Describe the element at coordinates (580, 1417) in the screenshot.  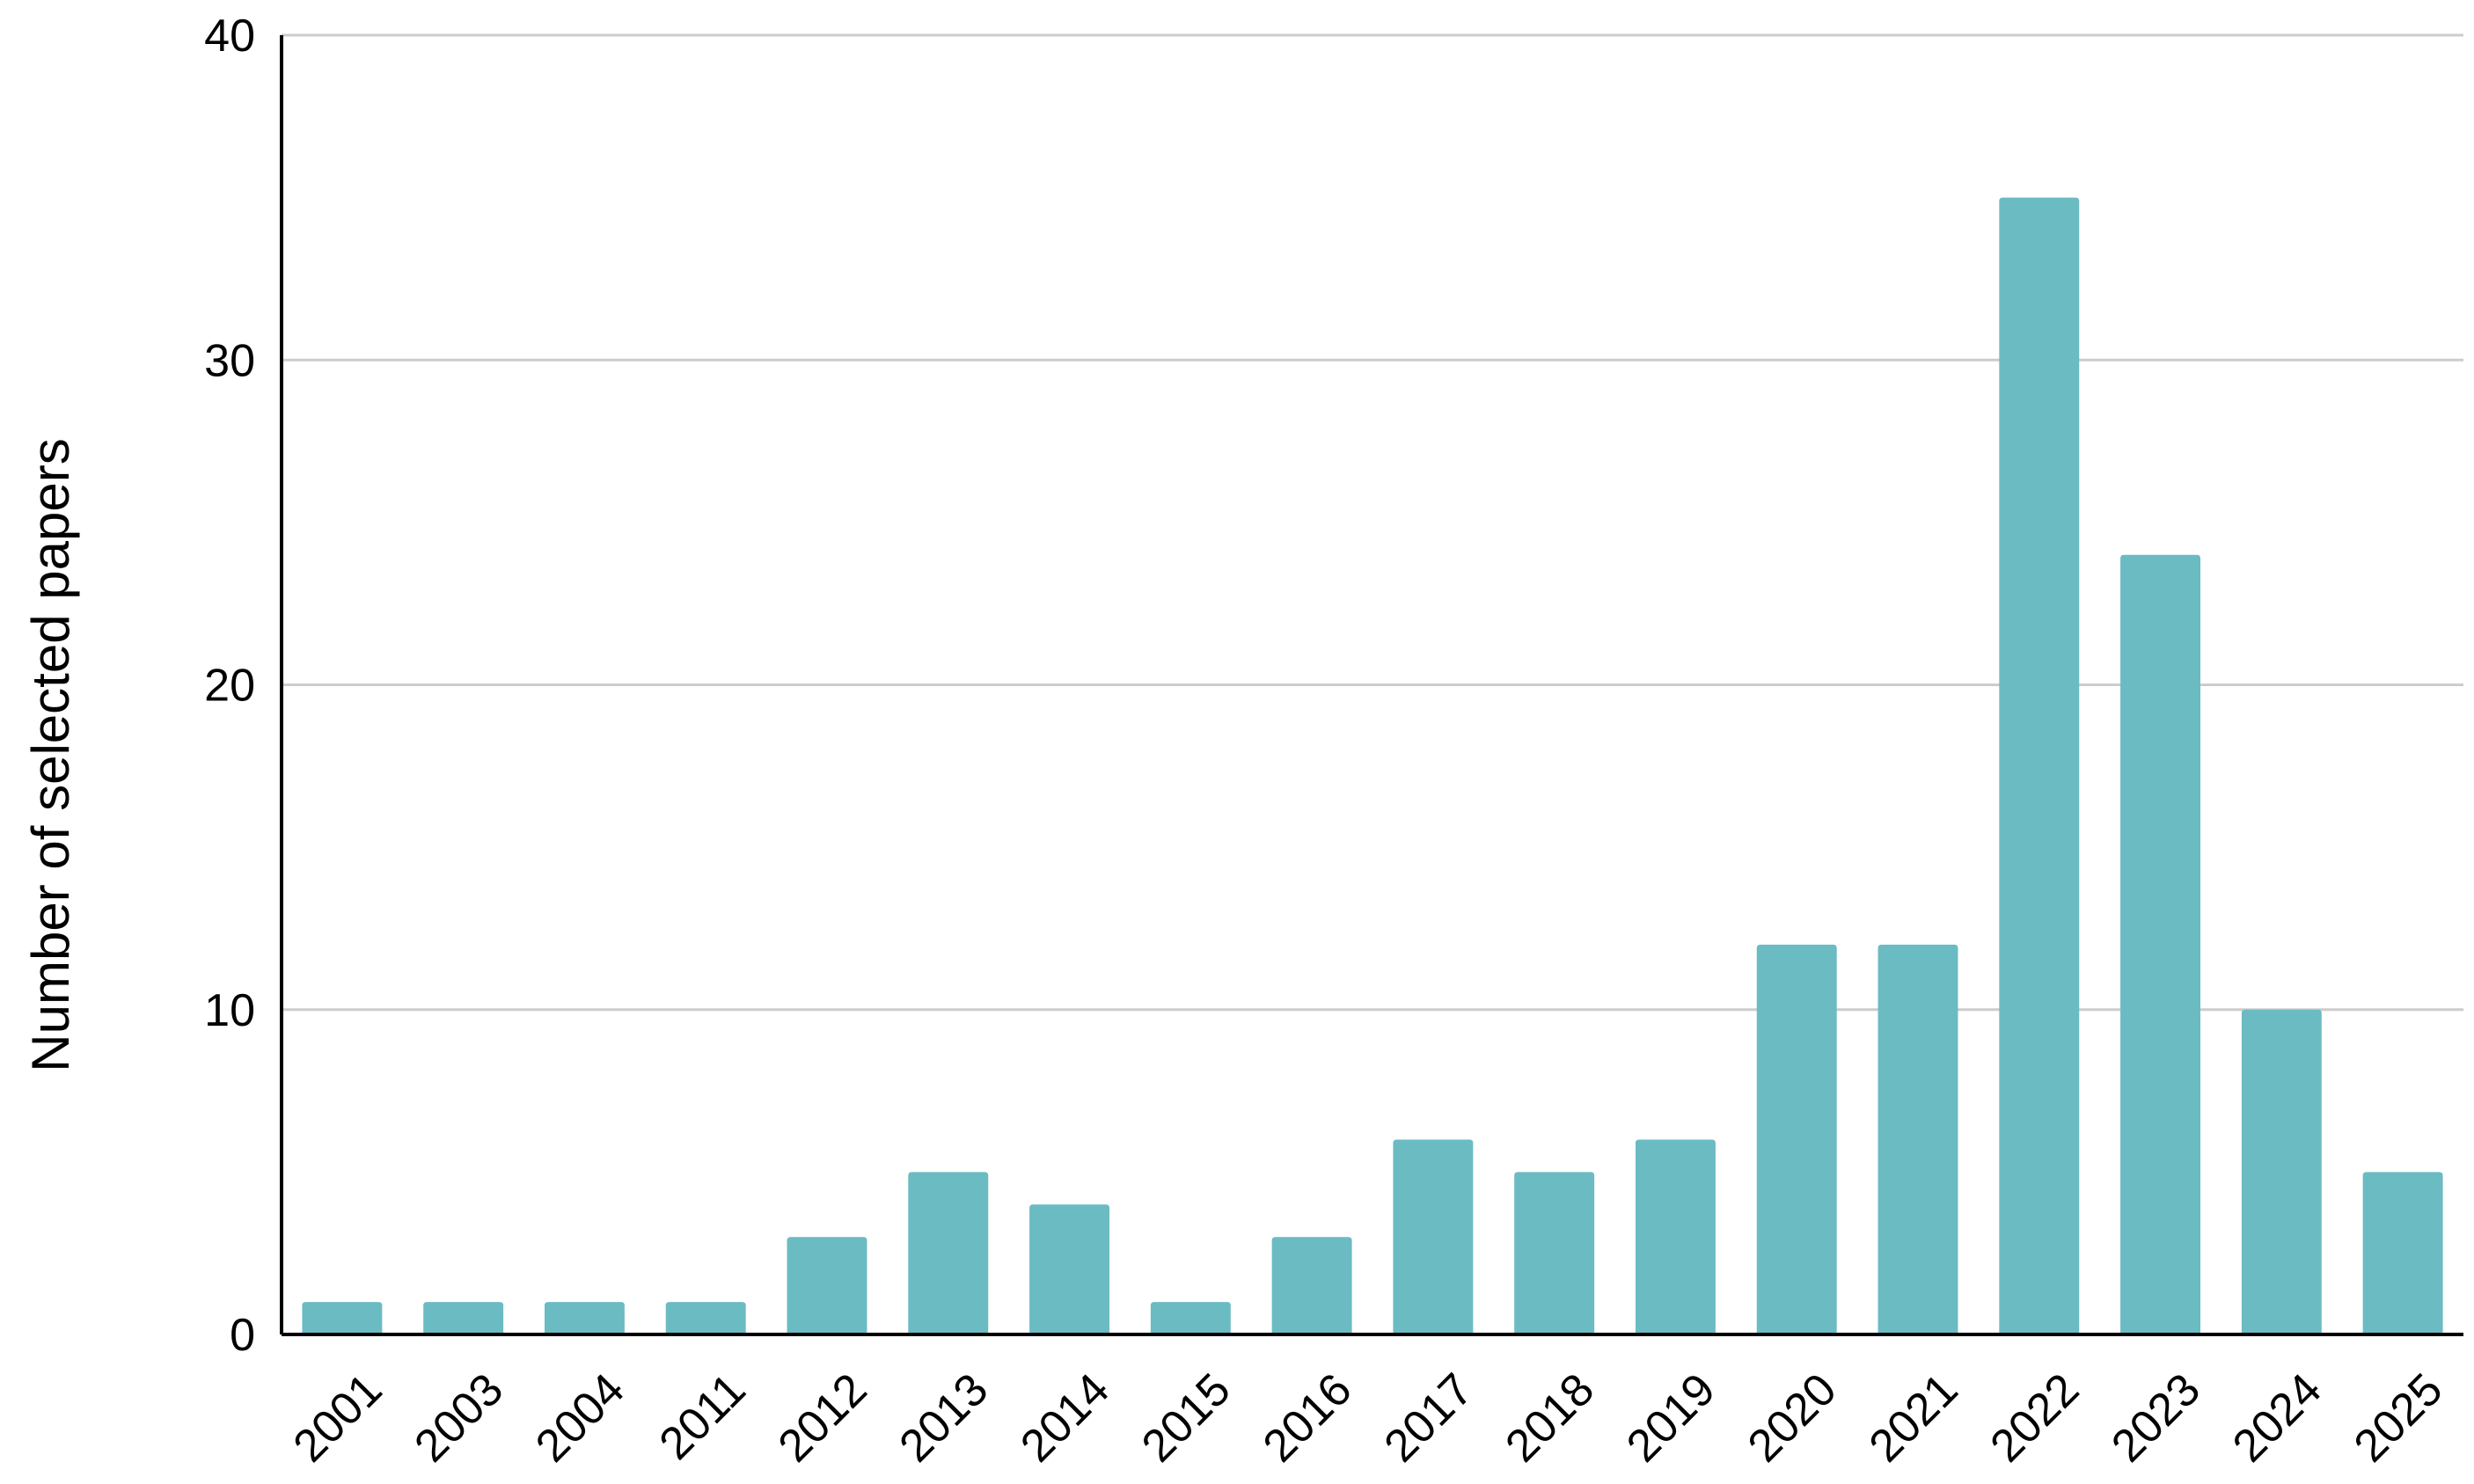
I see `x-tick-label: 2004` at that location.